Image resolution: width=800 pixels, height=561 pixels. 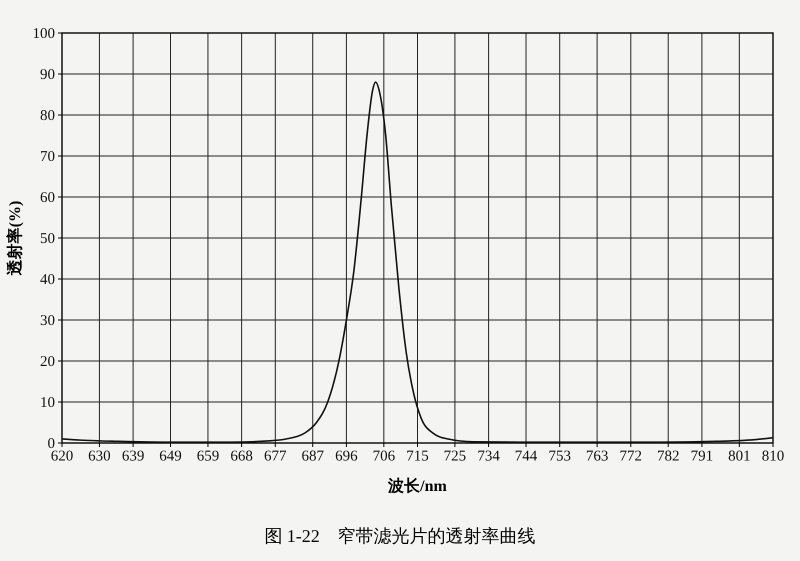 I want to click on y-tick-label: 90, so click(x=47, y=74).